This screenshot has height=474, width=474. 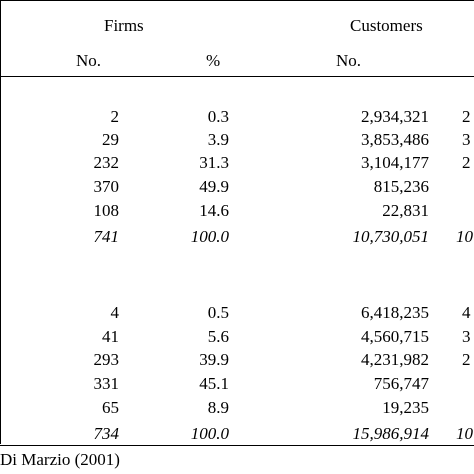 I want to click on cell-firms-pct: 45.1, so click(x=214, y=383).